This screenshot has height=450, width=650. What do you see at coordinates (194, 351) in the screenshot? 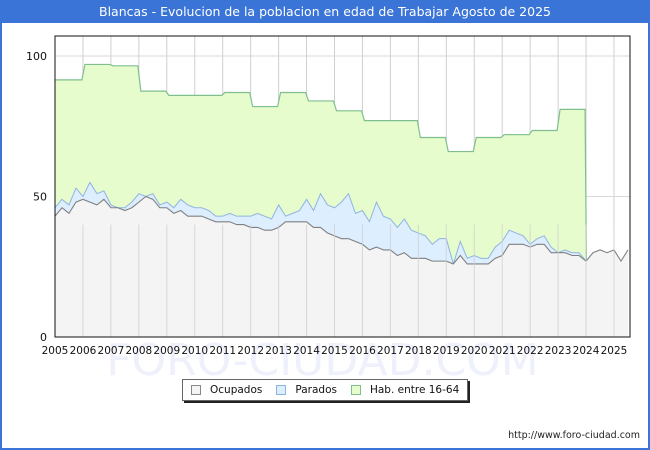
I see `x-tick-label: 2010` at bounding box center [194, 351].